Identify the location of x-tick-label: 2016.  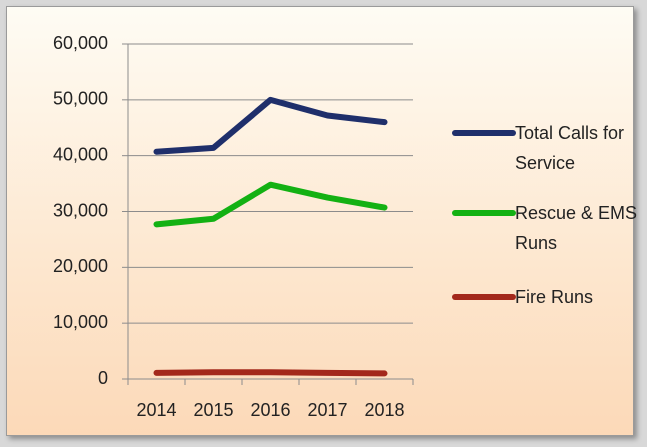
(270, 410).